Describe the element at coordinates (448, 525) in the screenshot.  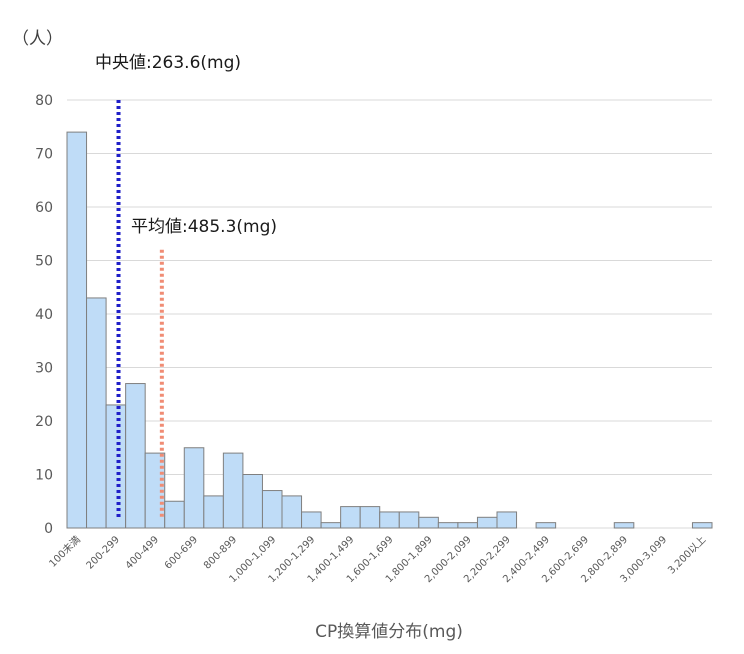
I see `bar-1,900-1,999` at that location.